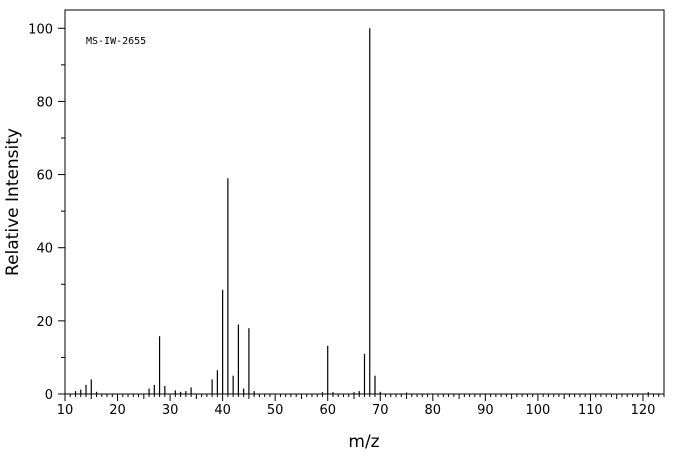  What do you see at coordinates (40, 29) in the screenshot?
I see `y-tick-label: 100` at bounding box center [40, 29].